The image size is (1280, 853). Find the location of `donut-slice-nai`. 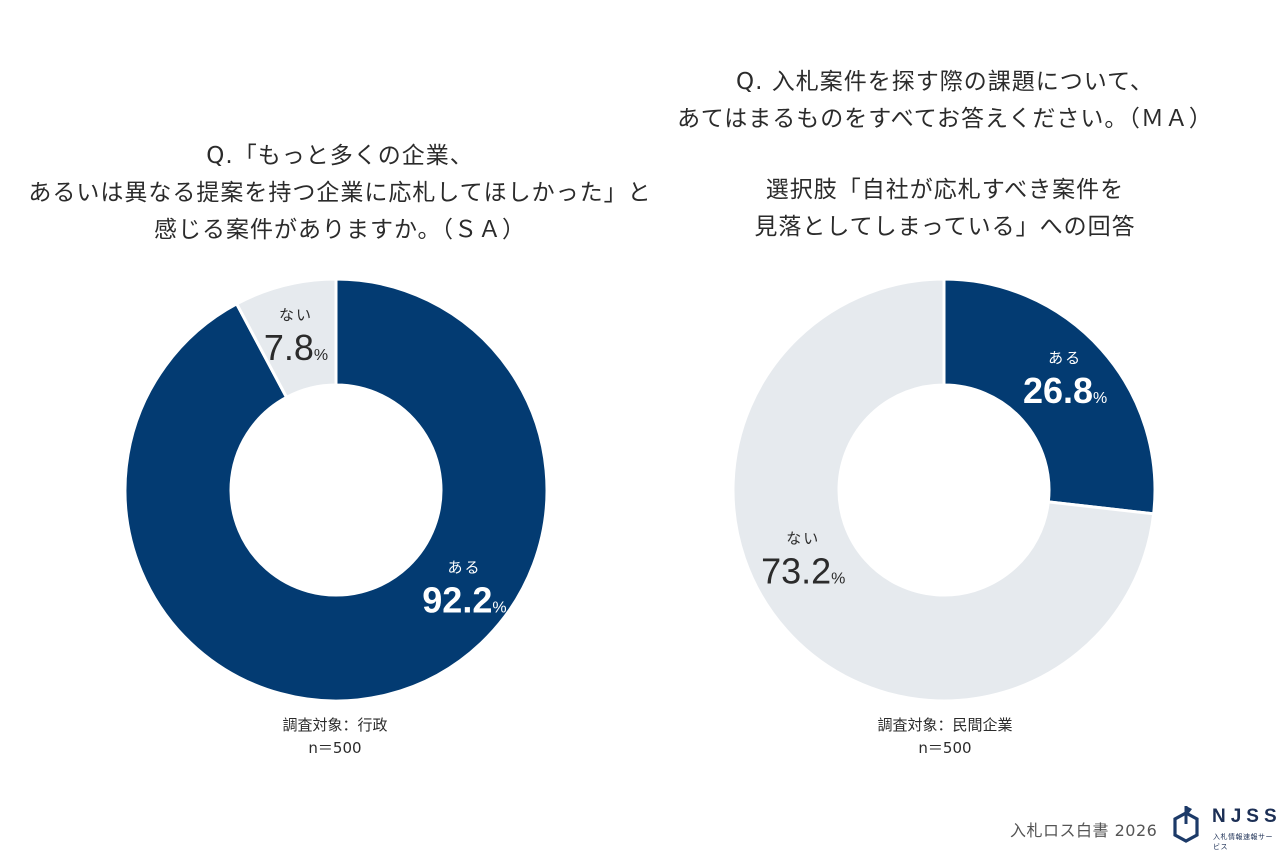

donut-slice-nai is located at coordinates (286, 338).